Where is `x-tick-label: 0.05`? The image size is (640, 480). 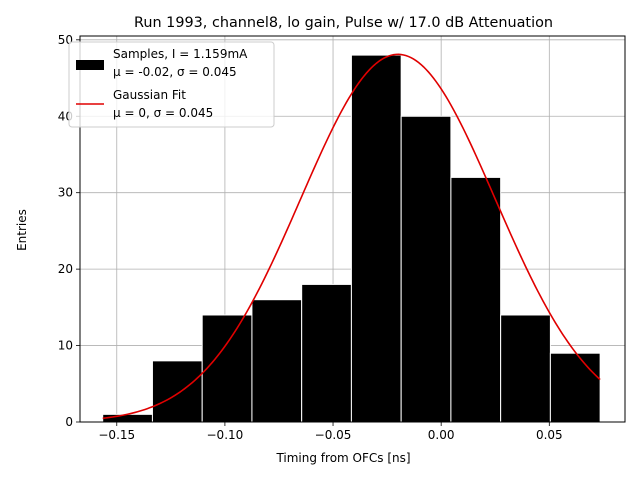 x-tick-label: 0.05 is located at coordinates (549, 435).